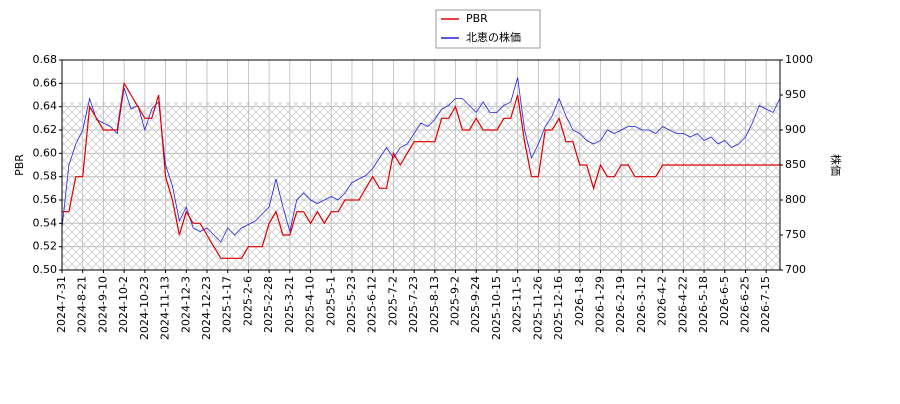 Image resolution: width=900 pixels, height=404 pixels. I want to click on x-tick-label: 2024-9-10, so click(102, 304).